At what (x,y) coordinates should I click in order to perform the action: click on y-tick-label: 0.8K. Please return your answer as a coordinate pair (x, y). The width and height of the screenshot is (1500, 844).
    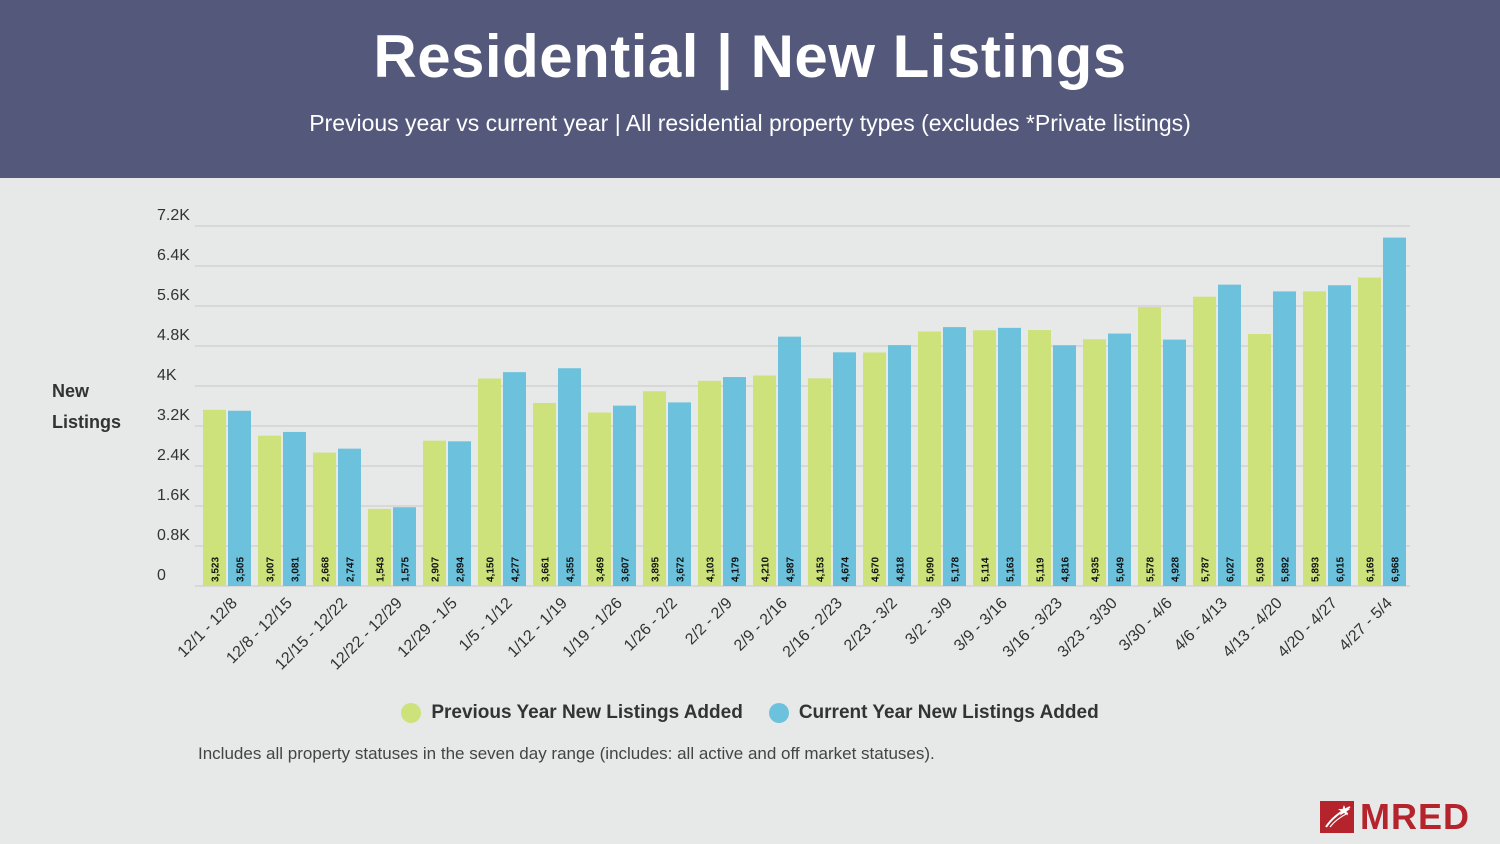
    Looking at the image, I should click on (173, 535).